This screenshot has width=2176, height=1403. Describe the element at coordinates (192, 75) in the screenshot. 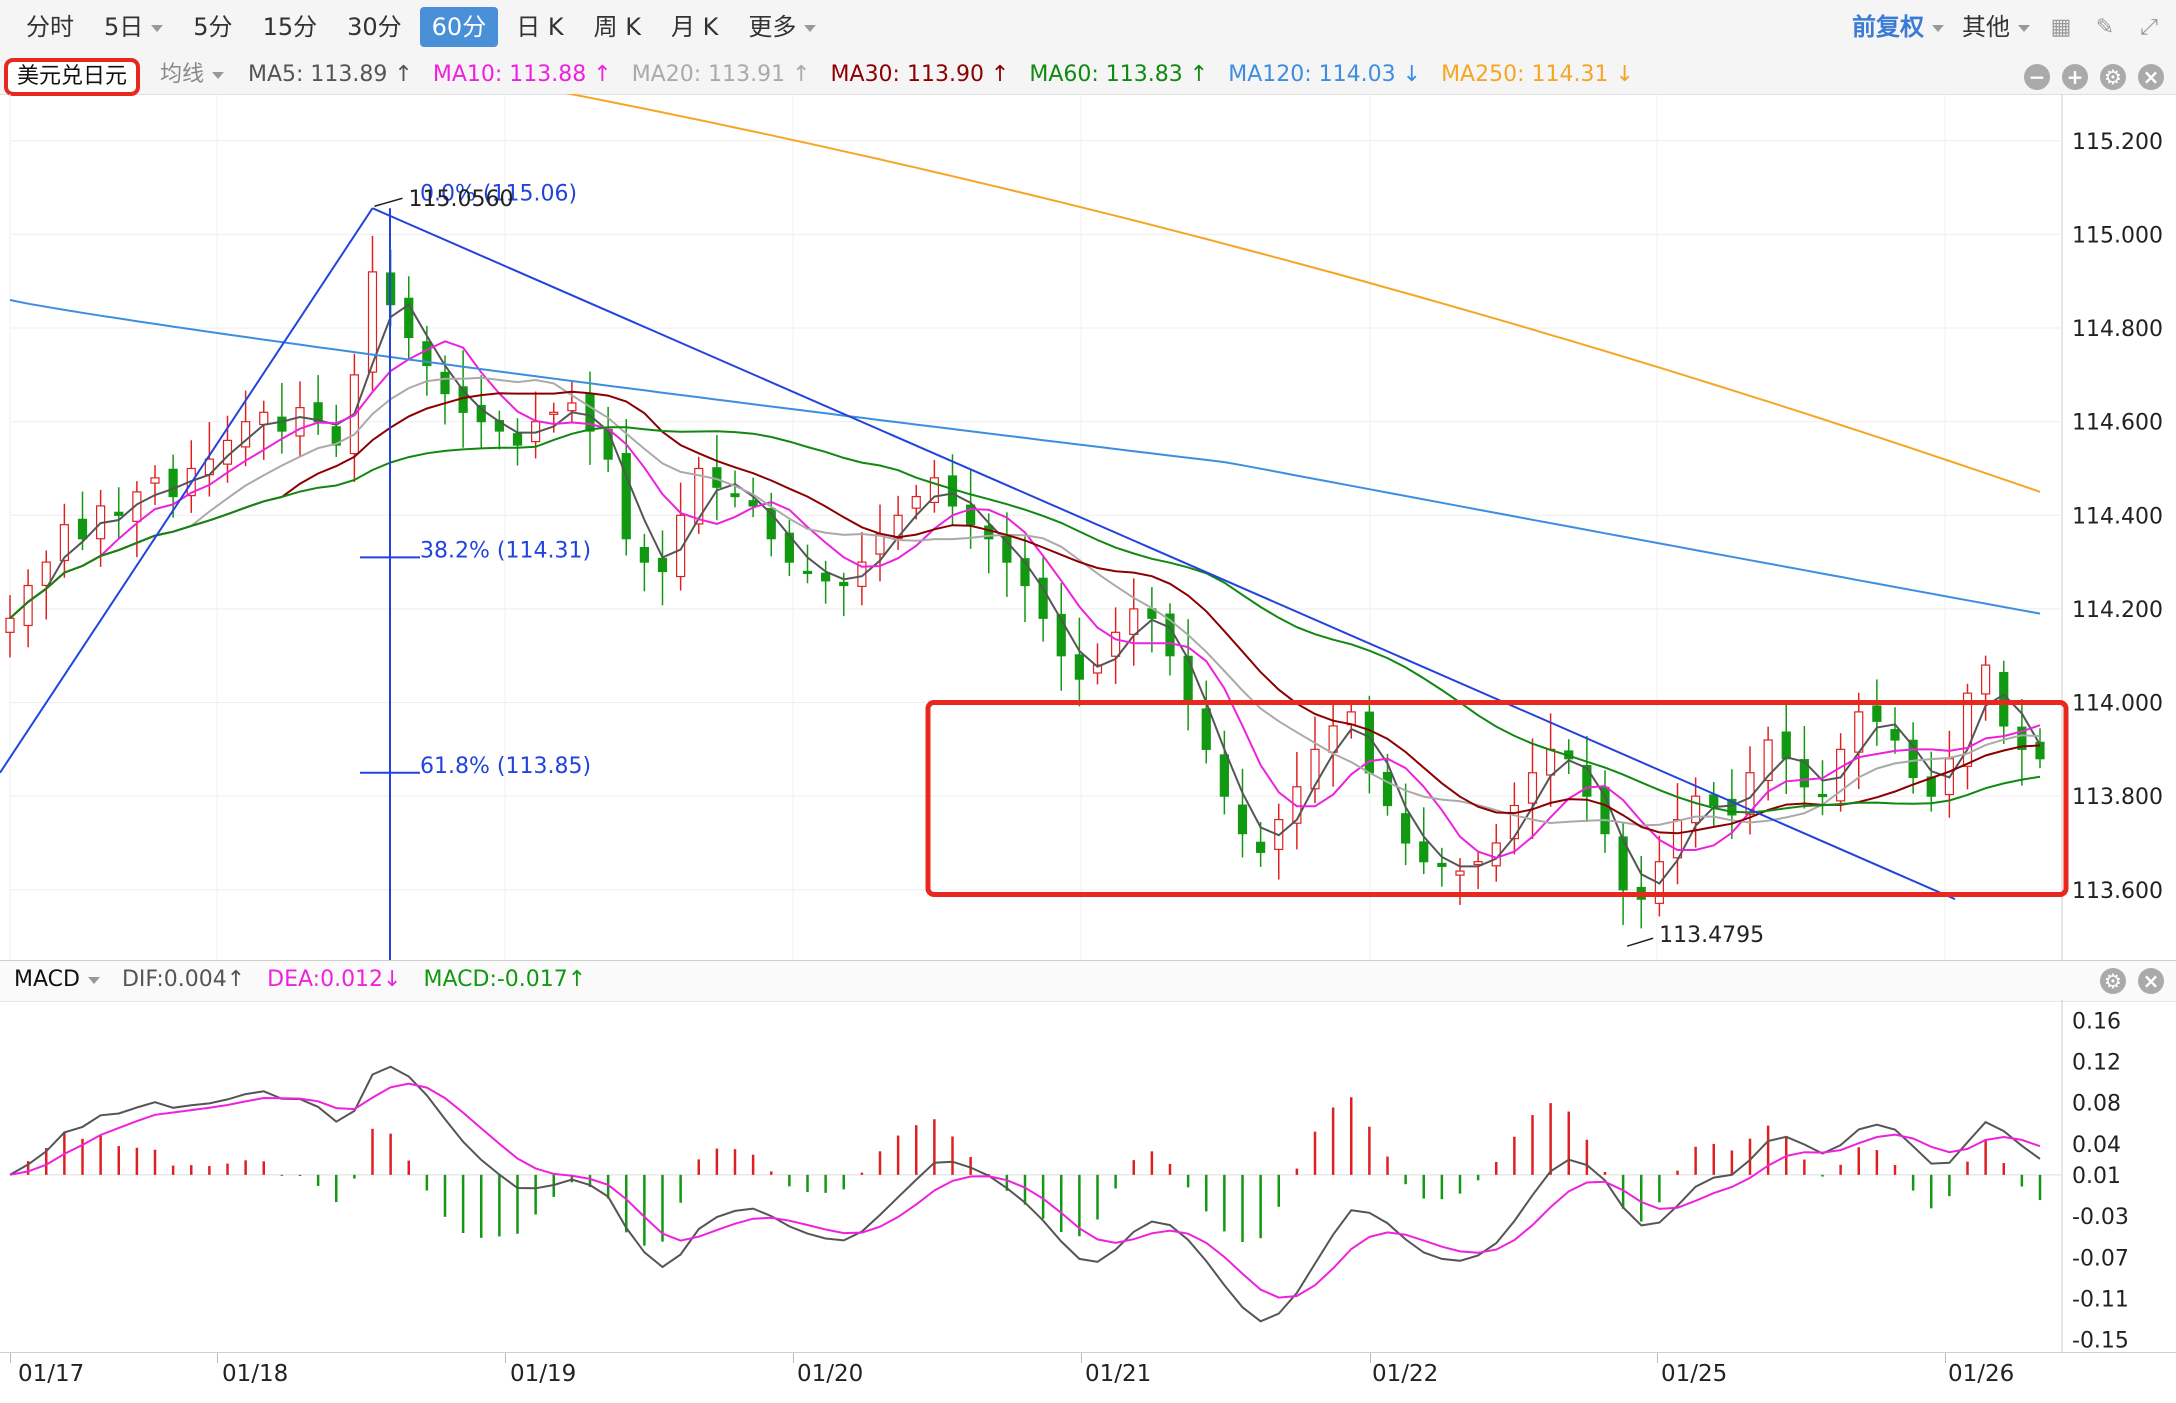

I see `ma-type-dropdown: 均线` at that location.